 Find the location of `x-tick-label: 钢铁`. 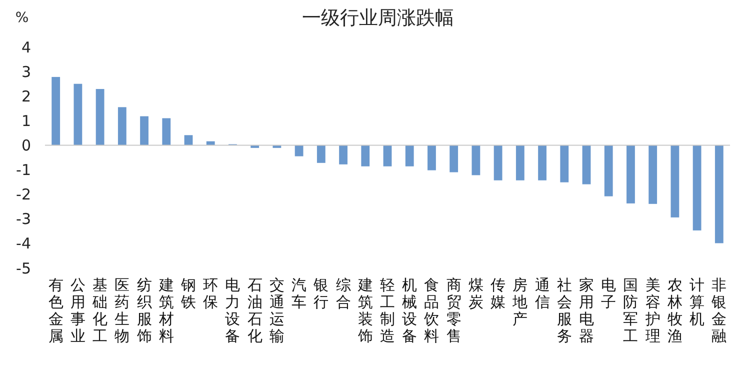

x-tick-label: 钢铁 is located at coordinates (188, 293).